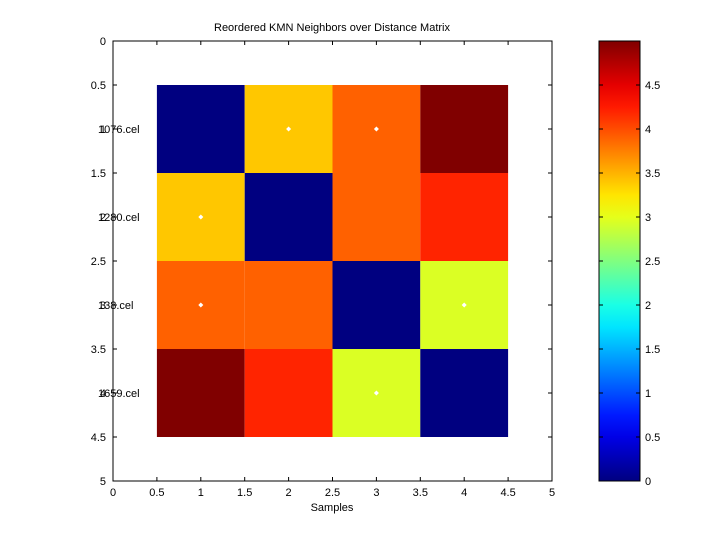  What do you see at coordinates (648, 218) in the screenshot?
I see `colorbar-tick-label: 3` at bounding box center [648, 218].